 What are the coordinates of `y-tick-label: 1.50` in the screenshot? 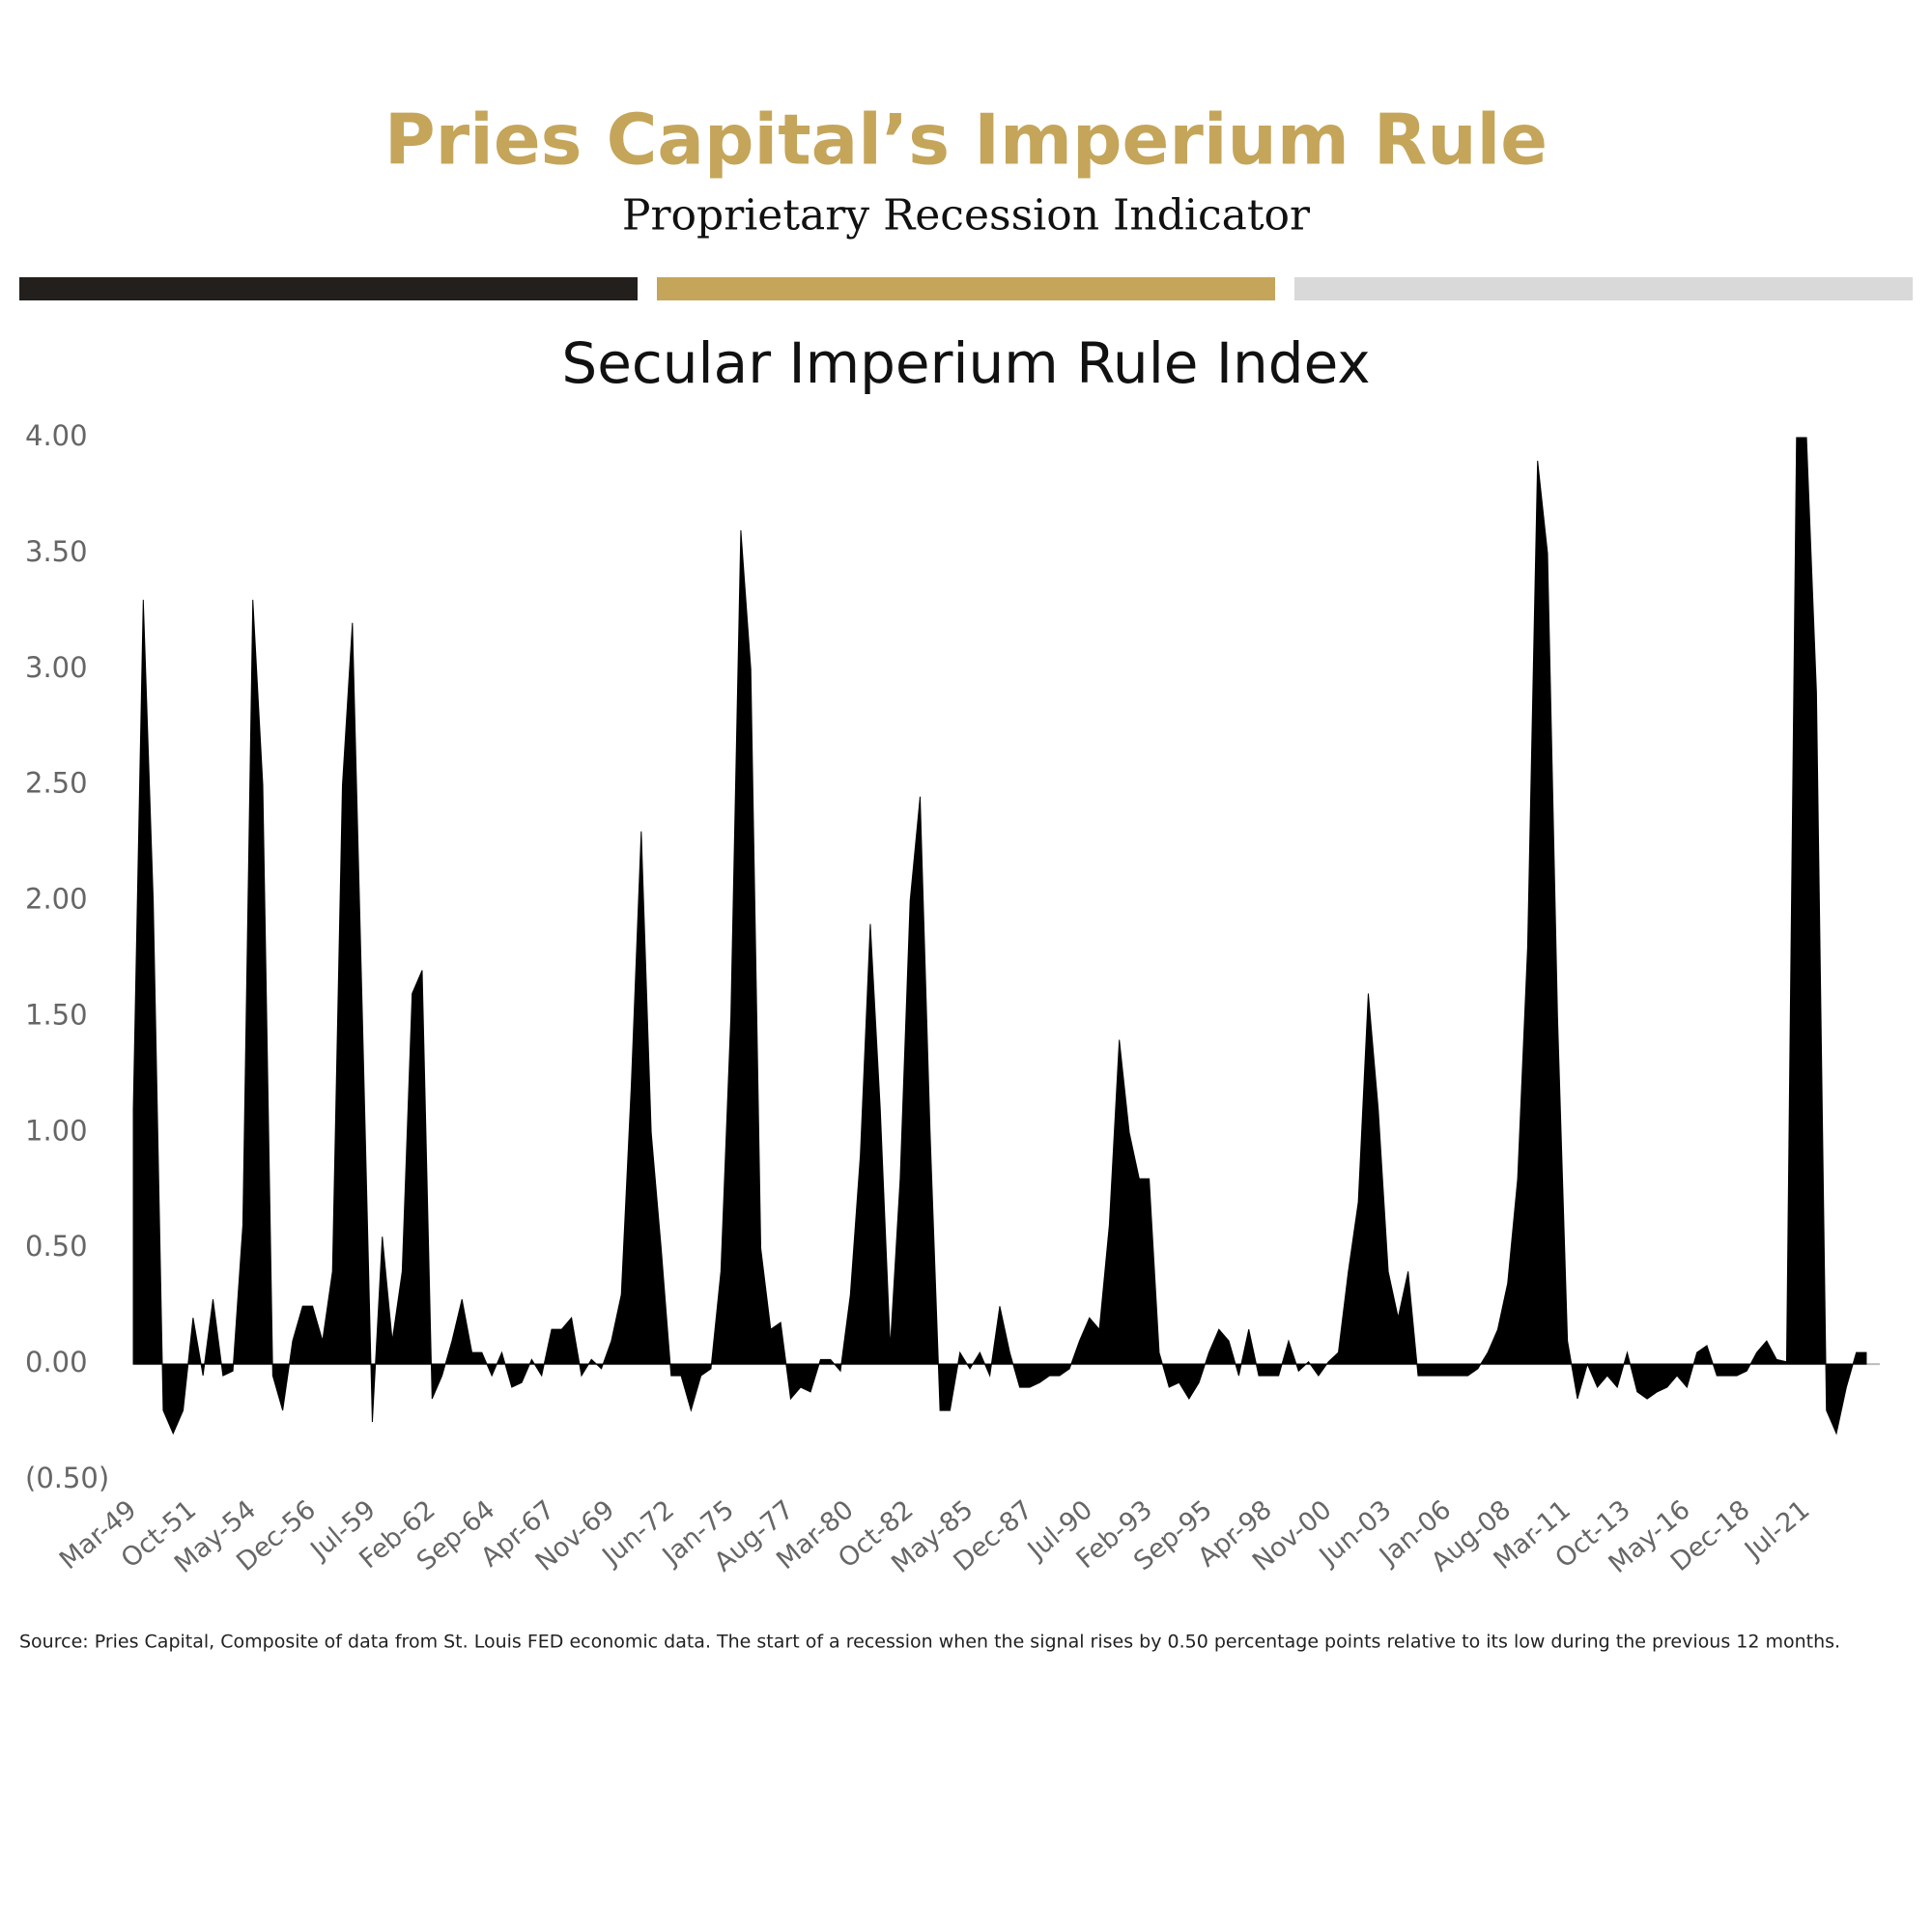 It's located at (56, 1014).